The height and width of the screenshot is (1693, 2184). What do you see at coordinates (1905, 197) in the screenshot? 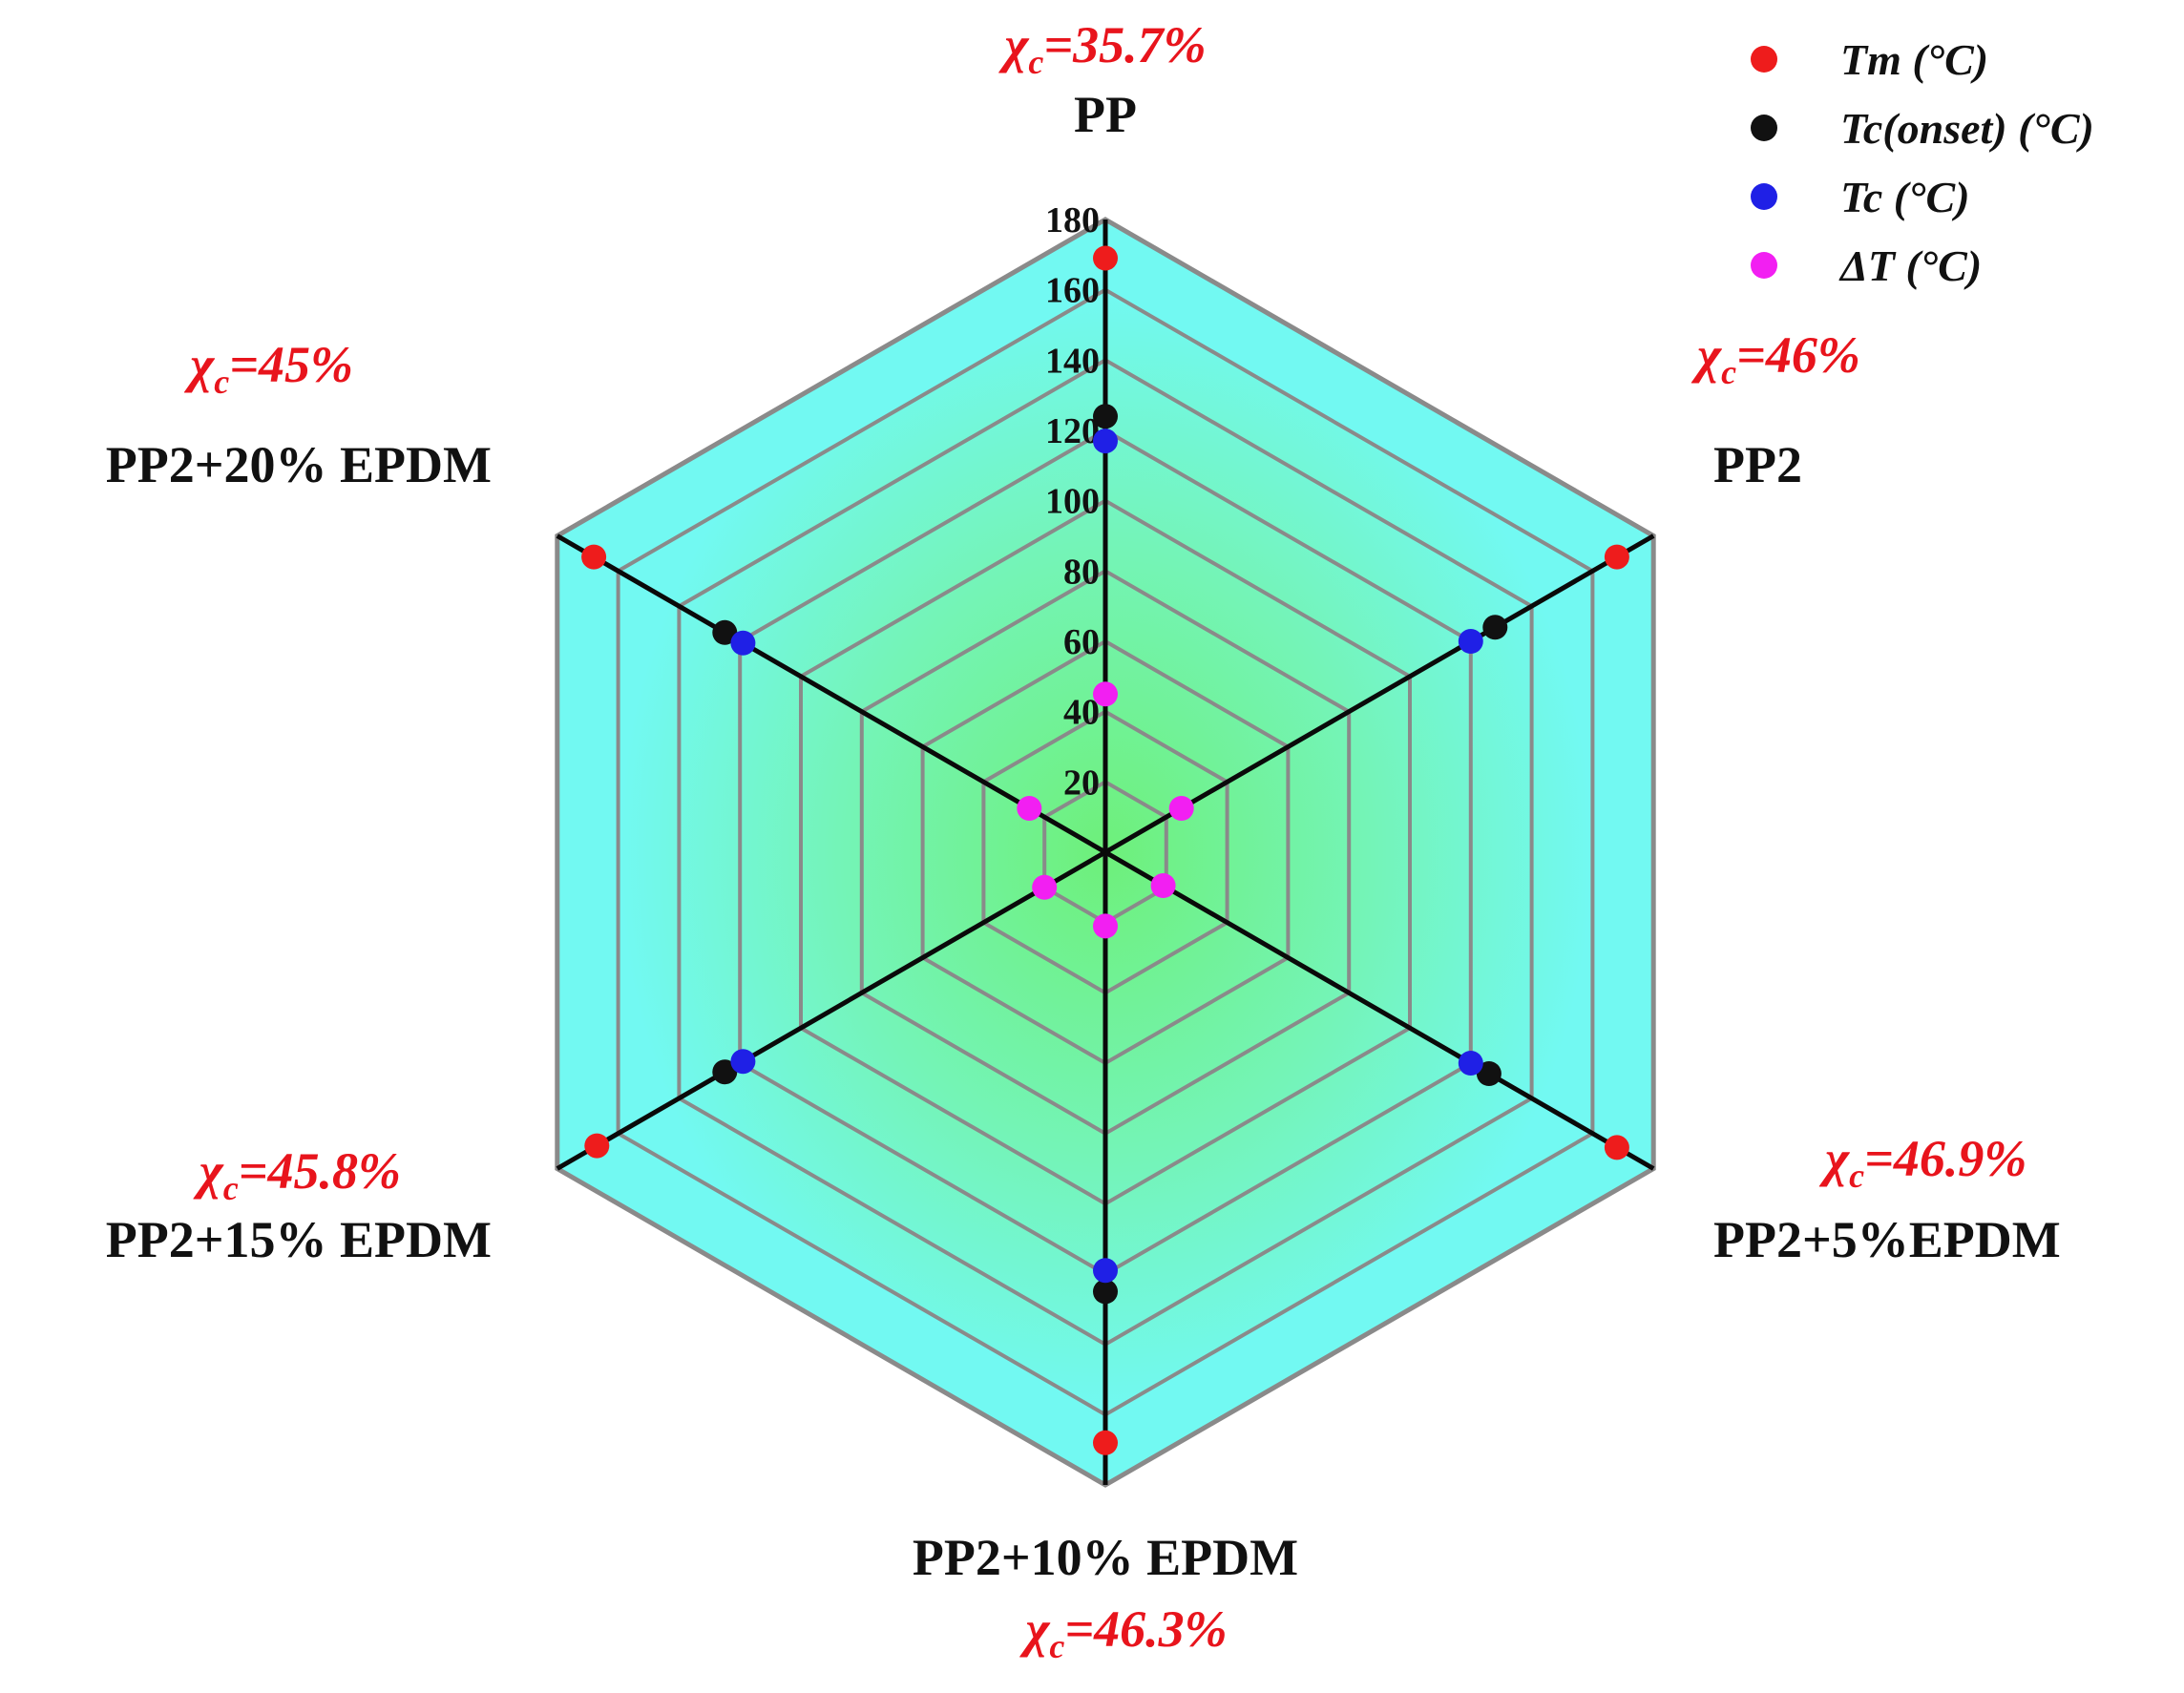
I see `legend-label-2: Tc (°C)` at bounding box center [1905, 197].